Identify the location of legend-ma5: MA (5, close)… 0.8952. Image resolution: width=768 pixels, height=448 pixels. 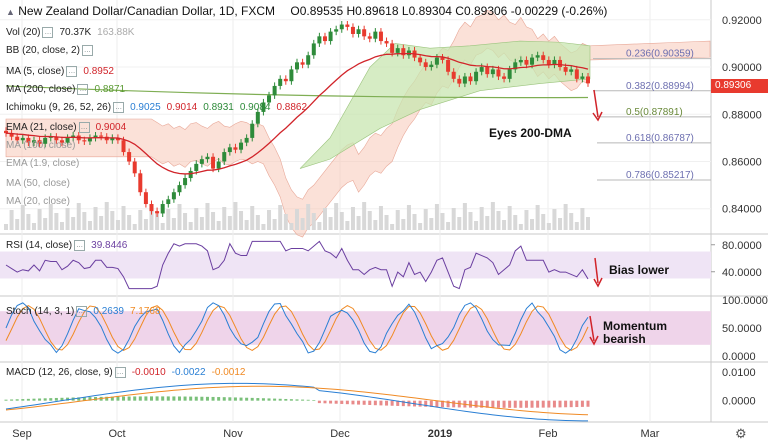
(60, 71).